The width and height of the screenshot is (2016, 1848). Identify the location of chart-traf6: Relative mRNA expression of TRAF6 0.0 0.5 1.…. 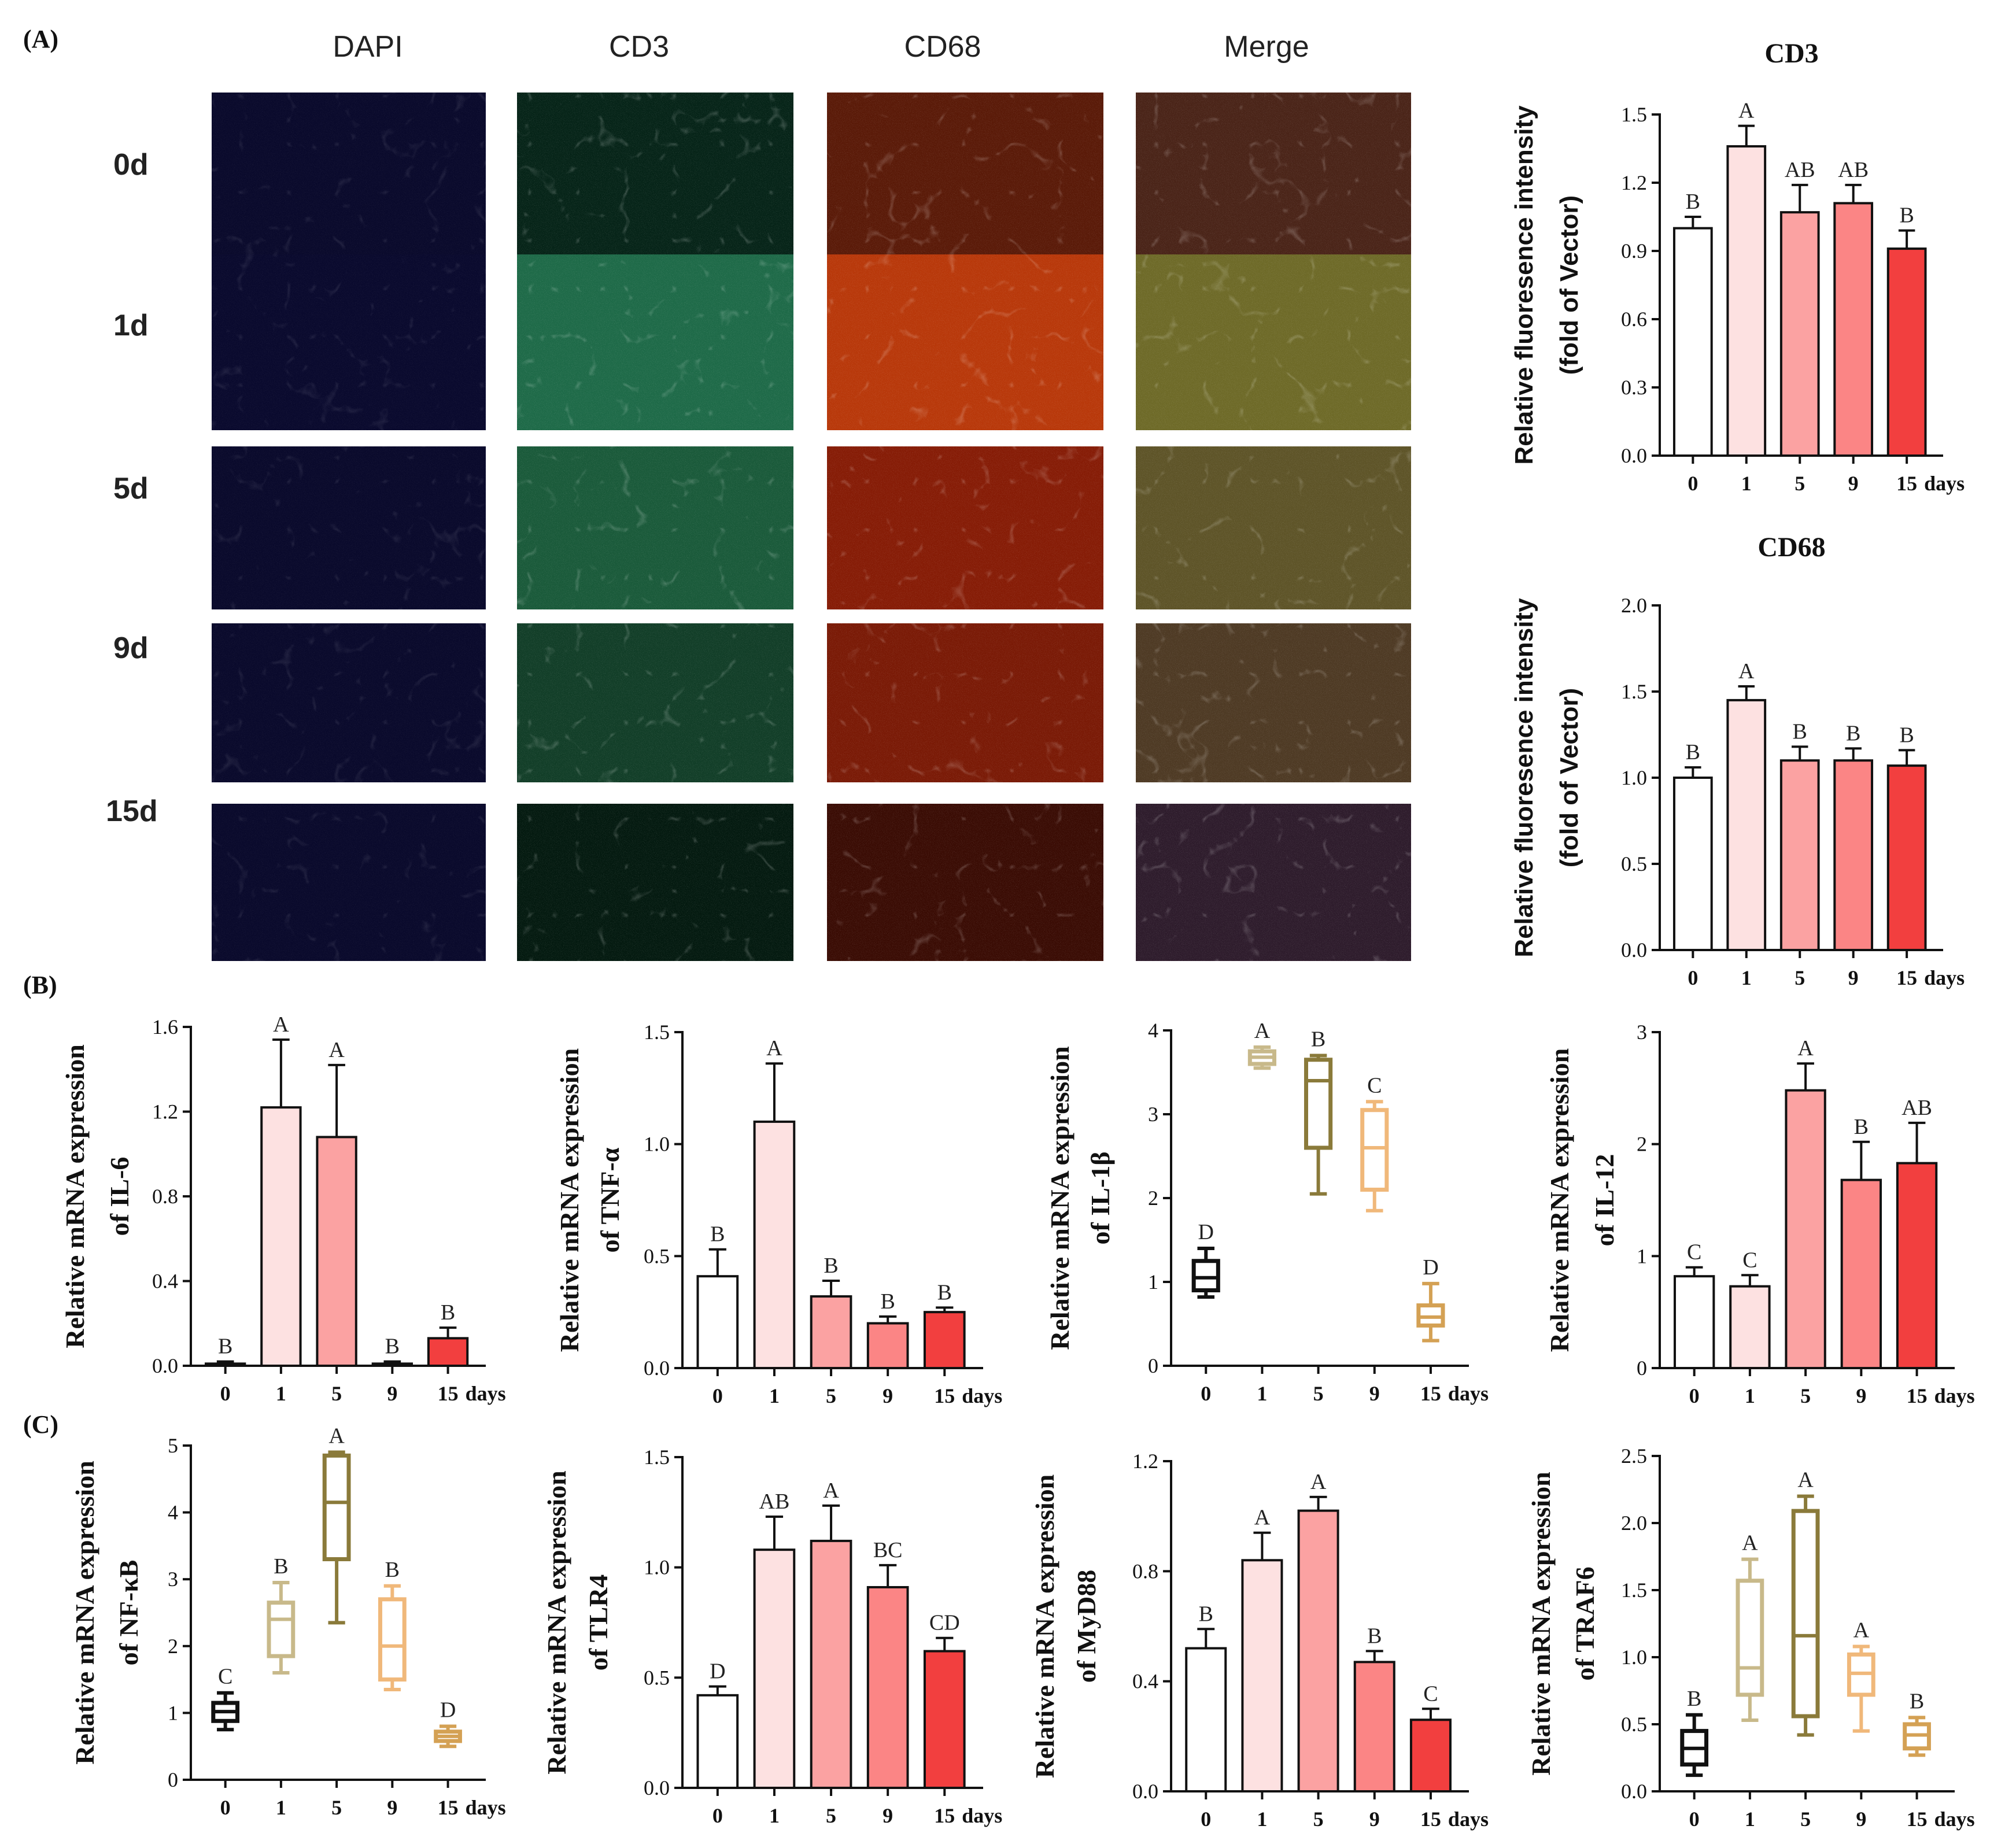
(1750, 1637).